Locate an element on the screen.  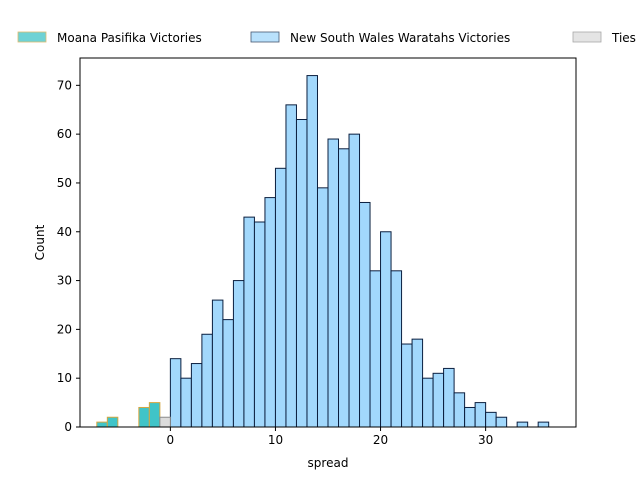
bar-series0-bin2 is located at coordinates (144, 417).